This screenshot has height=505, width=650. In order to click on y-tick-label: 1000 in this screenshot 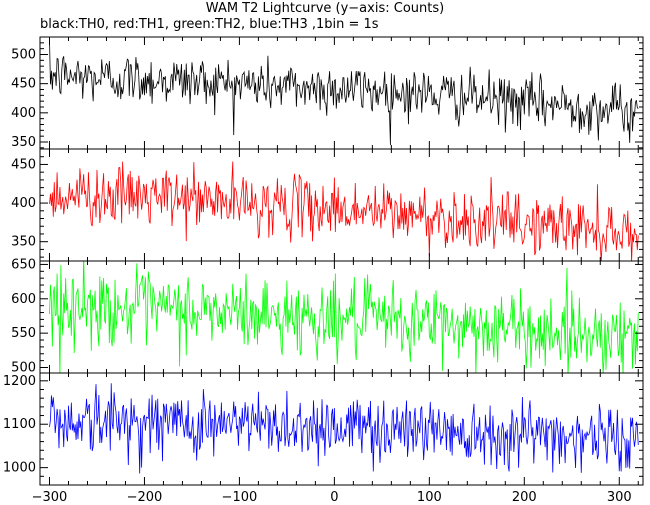, I will do `click(19, 468)`.